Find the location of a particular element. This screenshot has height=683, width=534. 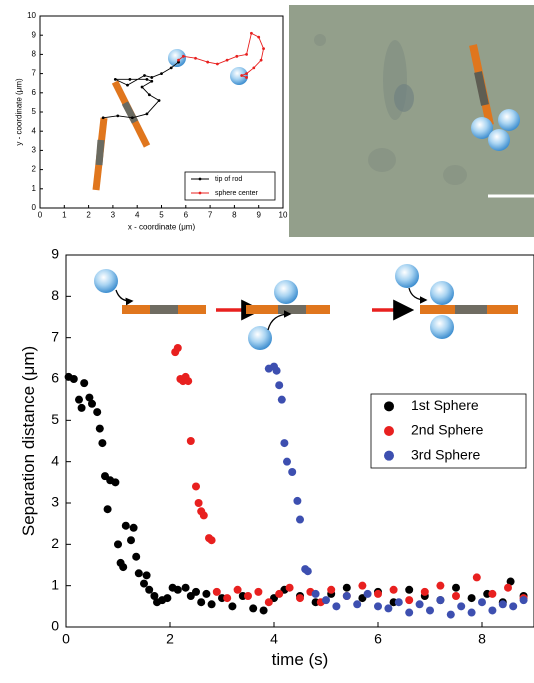

x-tick-label: 9 is located at coordinates (258, 214).